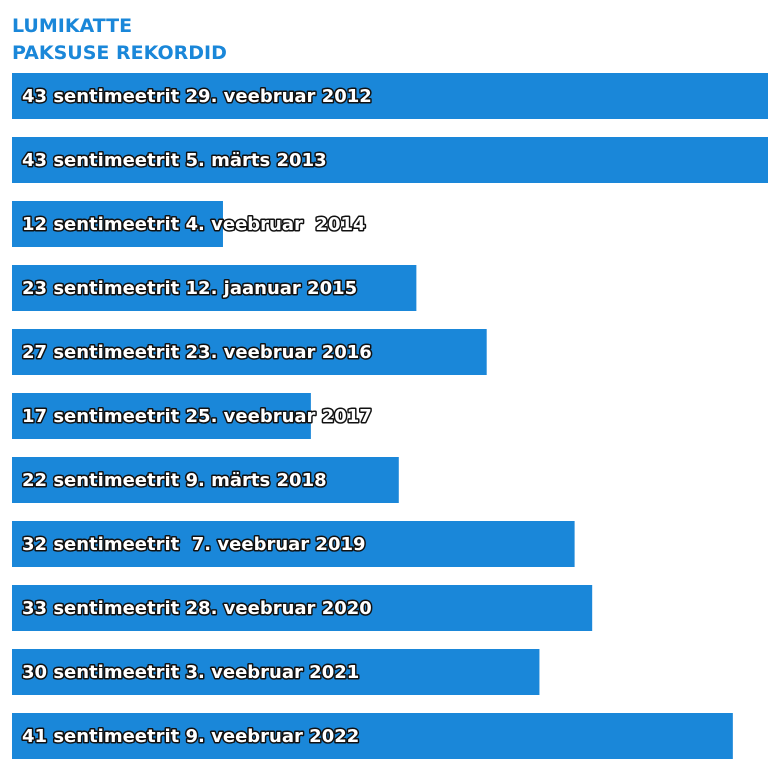 The image size is (768, 760). Describe the element at coordinates (72, 26) in the screenshot. I see `chart-title: LUMIKATTE` at that location.